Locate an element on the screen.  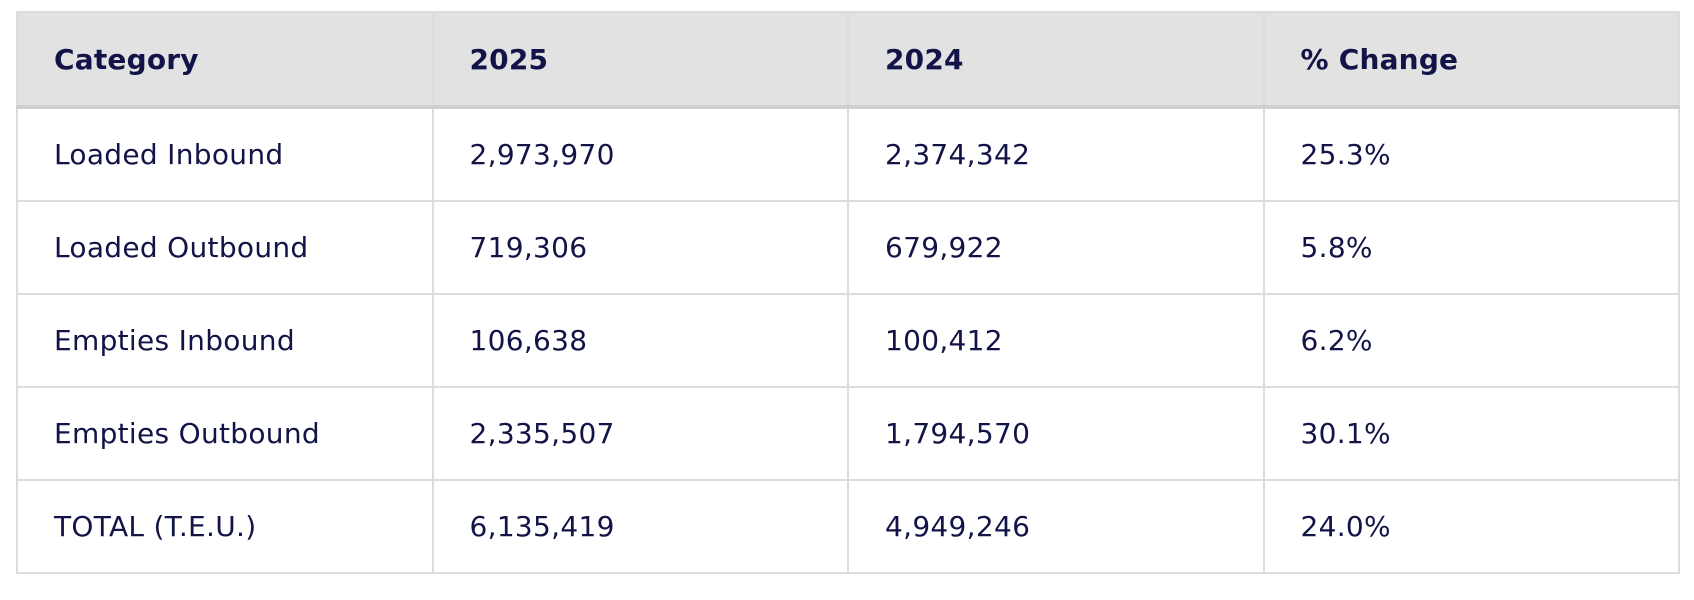
cell-2024: 4,949,246 is located at coordinates (1056, 526).